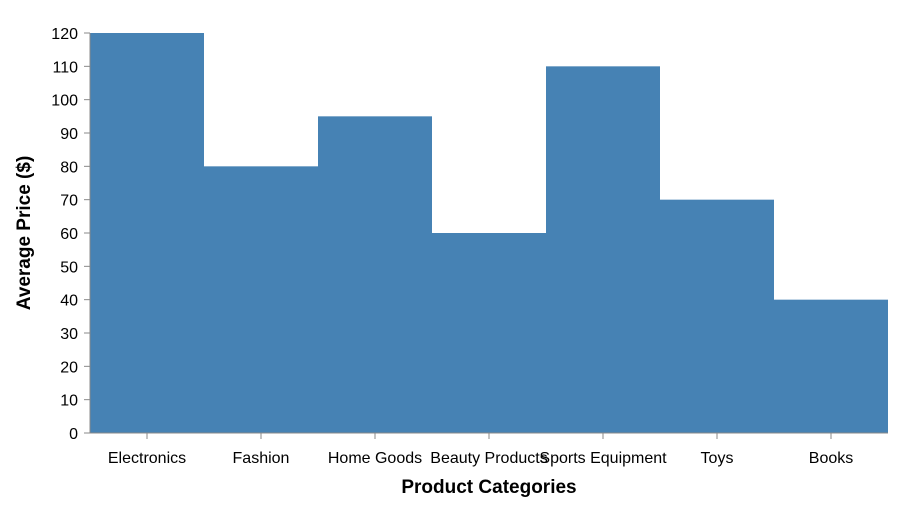 The image size is (898, 506). What do you see at coordinates (65, 67) in the screenshot?
I see `y-tick-label: 110` at bounding box center [65, 67].